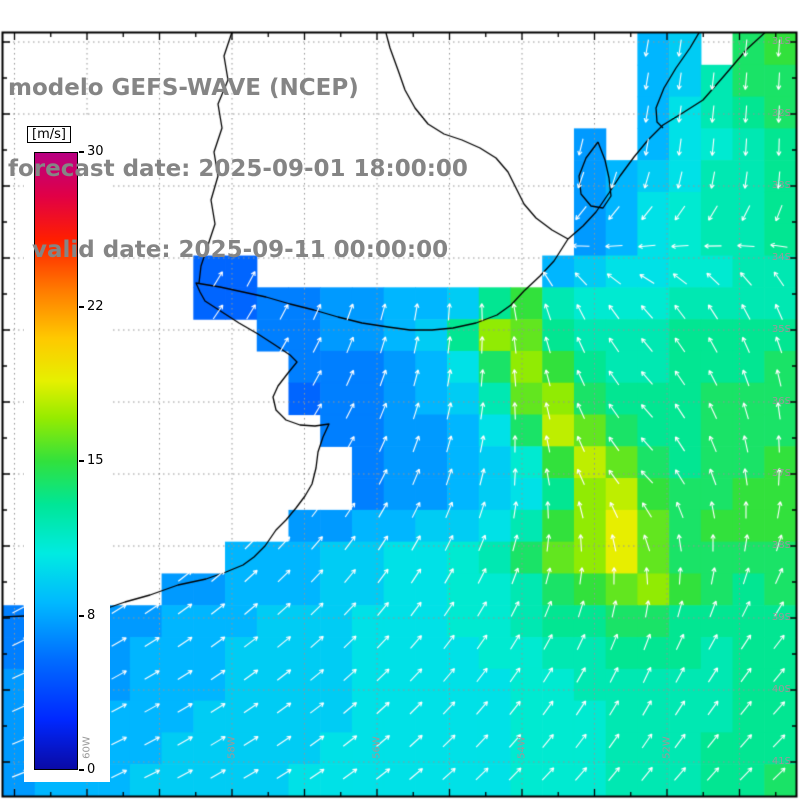 Image resolution: width=800 pixels, height=800 pixels. What do you see at coordinates (232, 747) in the screenshot?
I see `lon-label: 58W` at bounding box center [232, 747].